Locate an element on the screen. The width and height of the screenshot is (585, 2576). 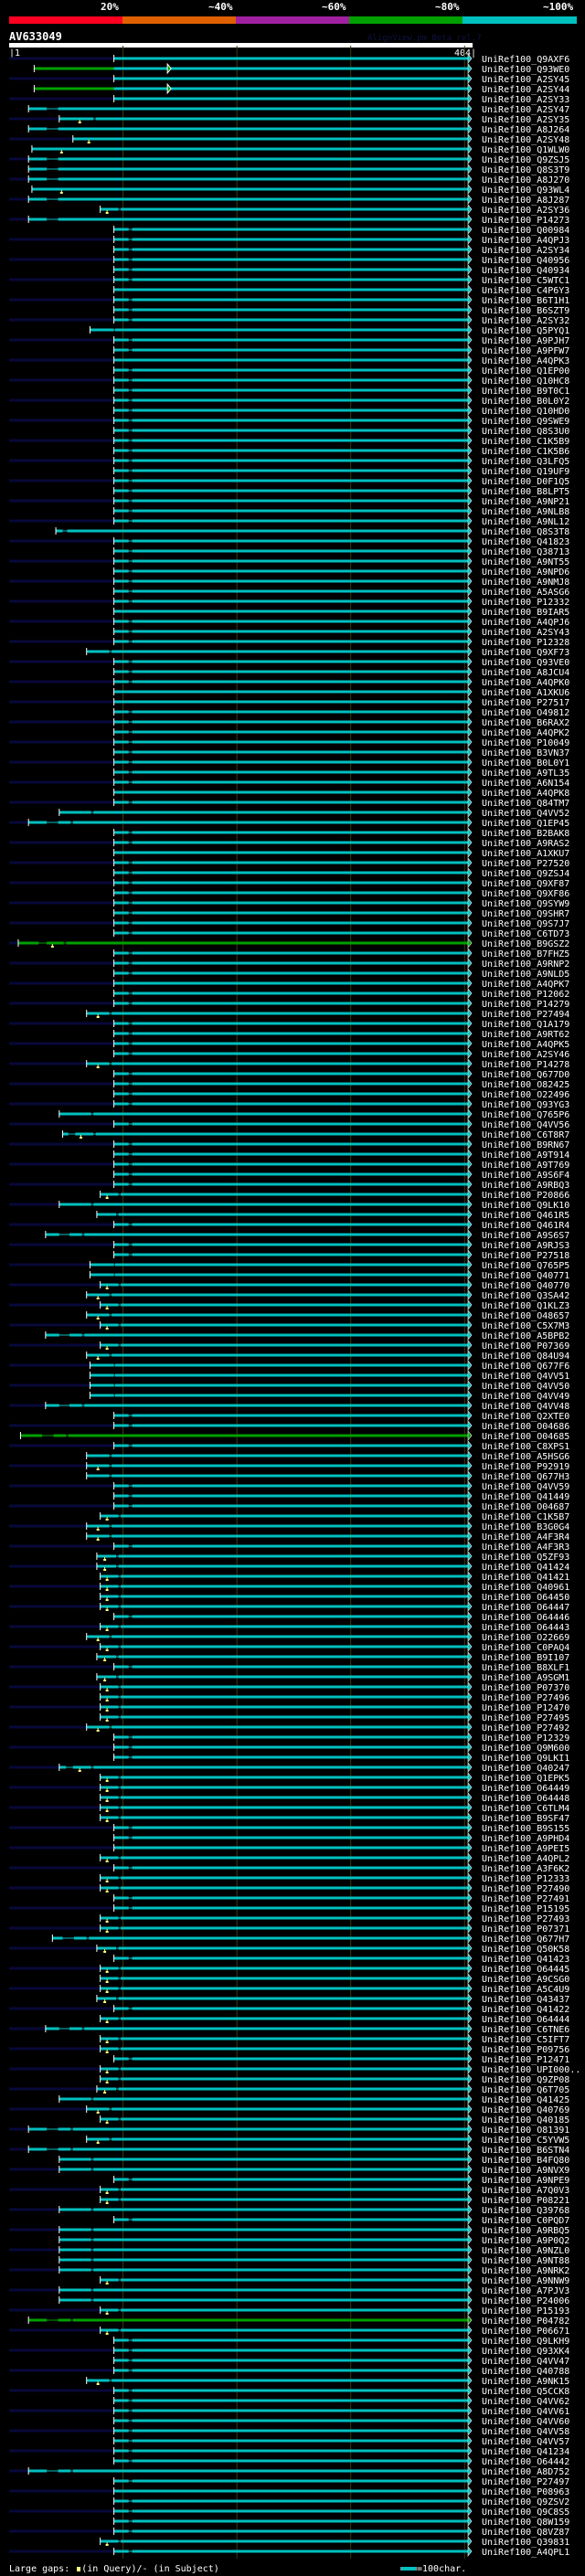
hit-label: UniRef100_P12470 is located at coordinates (525, 1708).